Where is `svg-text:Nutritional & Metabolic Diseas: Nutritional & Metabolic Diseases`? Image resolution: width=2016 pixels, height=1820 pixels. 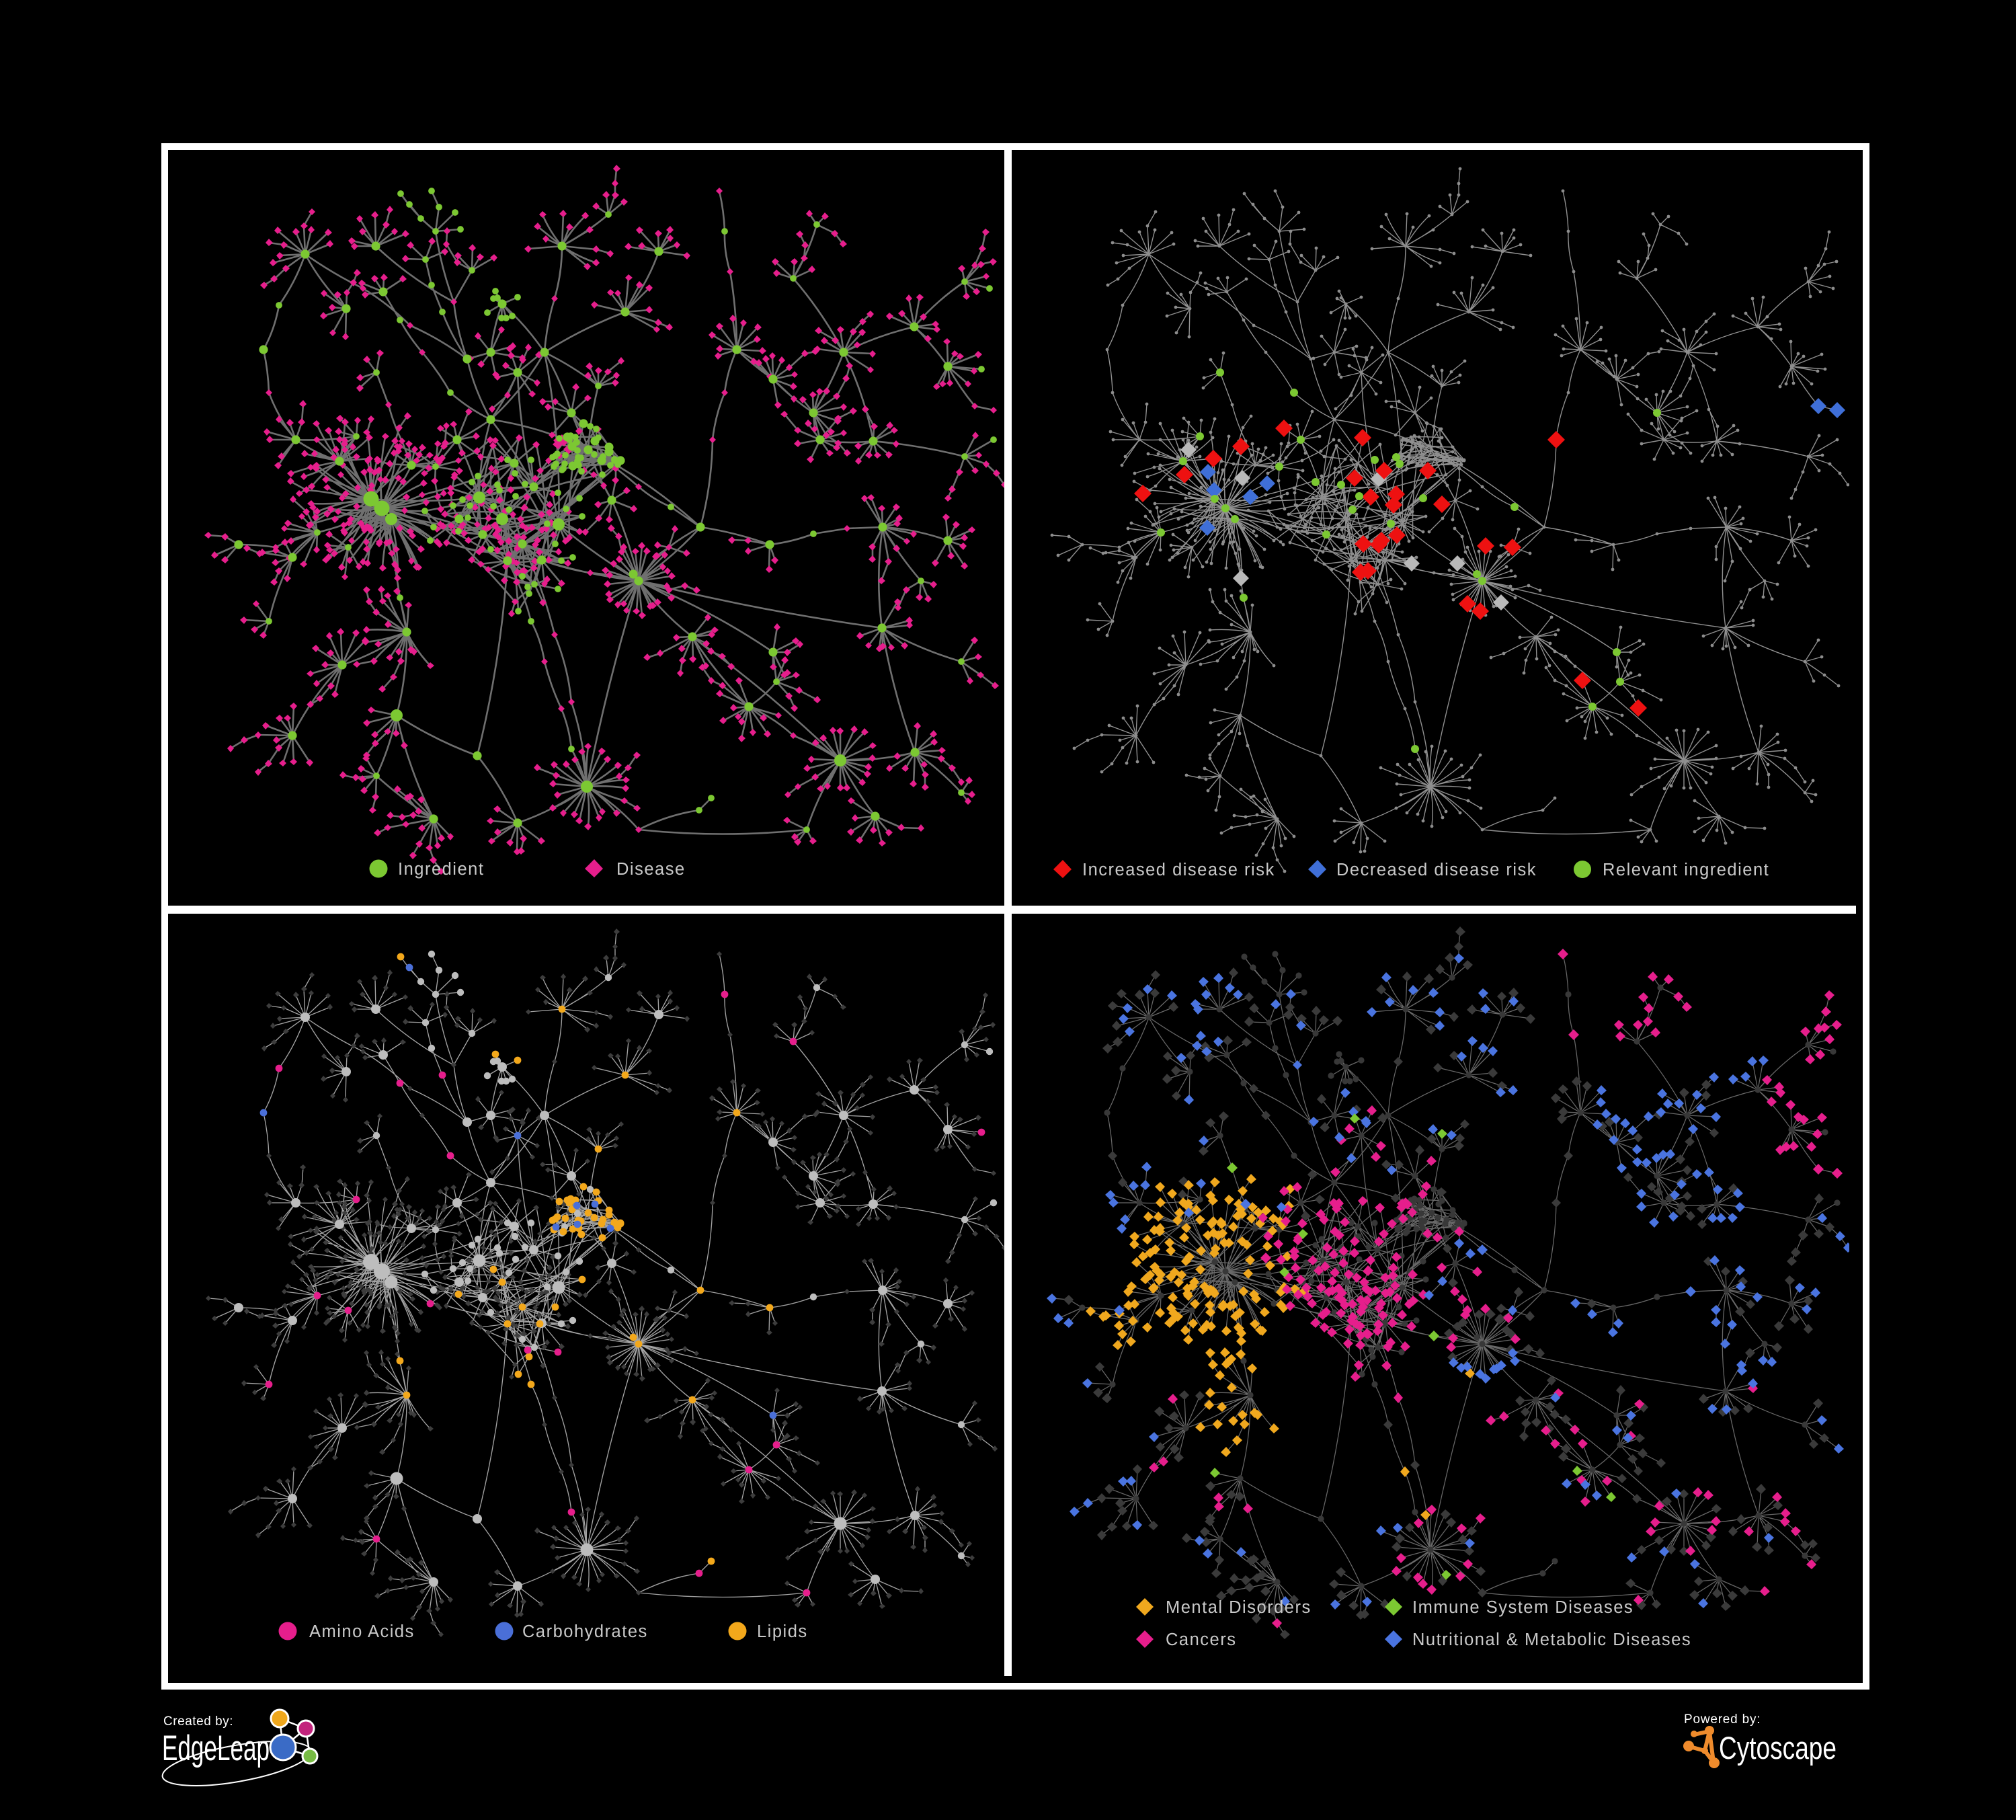
svg-text:Nutritional & Metabolic Diseas: Nutritional & Metabolic Diseases is located at coordinates (1551, 1639).